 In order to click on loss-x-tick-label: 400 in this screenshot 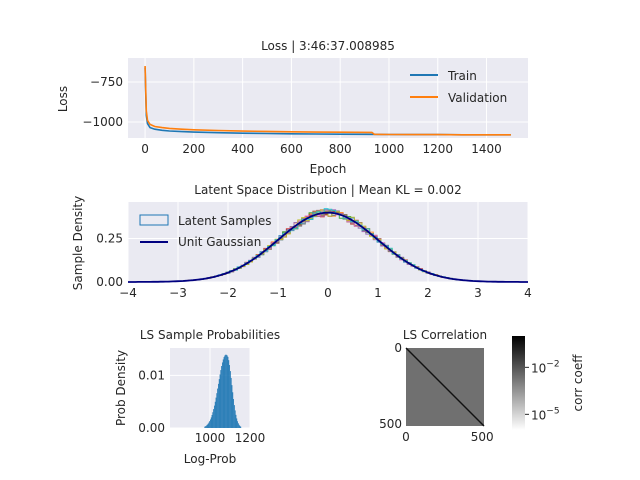, I will do `click(242, 149)`.